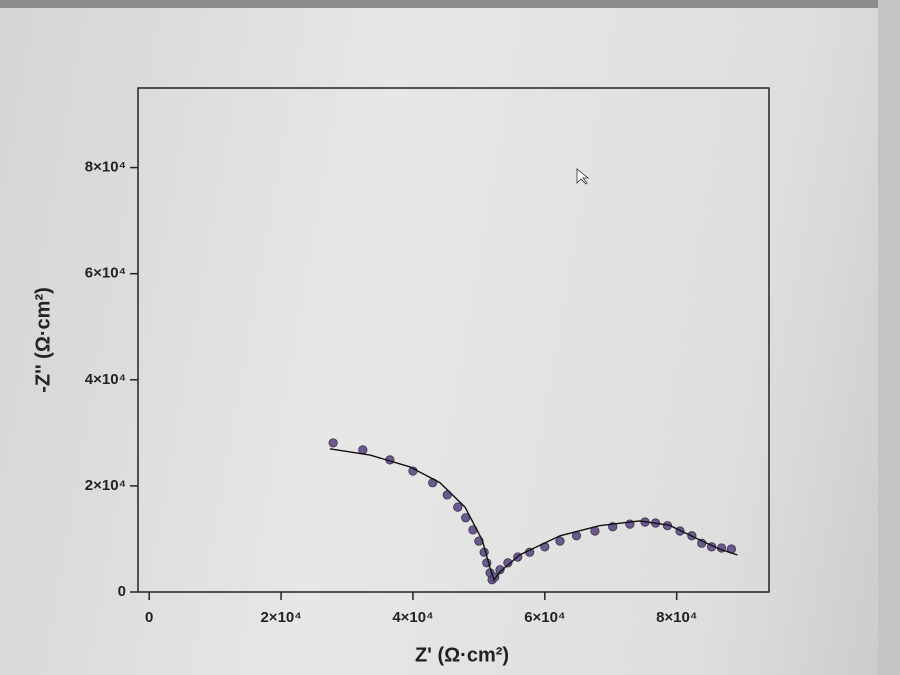 The height and width of the screenshot is (675, 900). I want to click on x-tick-label: 0, so click(149, 617).